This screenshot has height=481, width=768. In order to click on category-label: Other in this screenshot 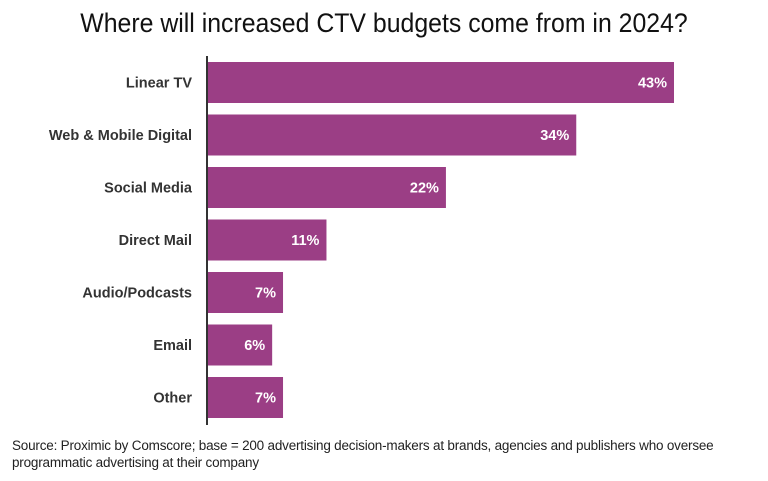, I will do `click(172, 399)`.